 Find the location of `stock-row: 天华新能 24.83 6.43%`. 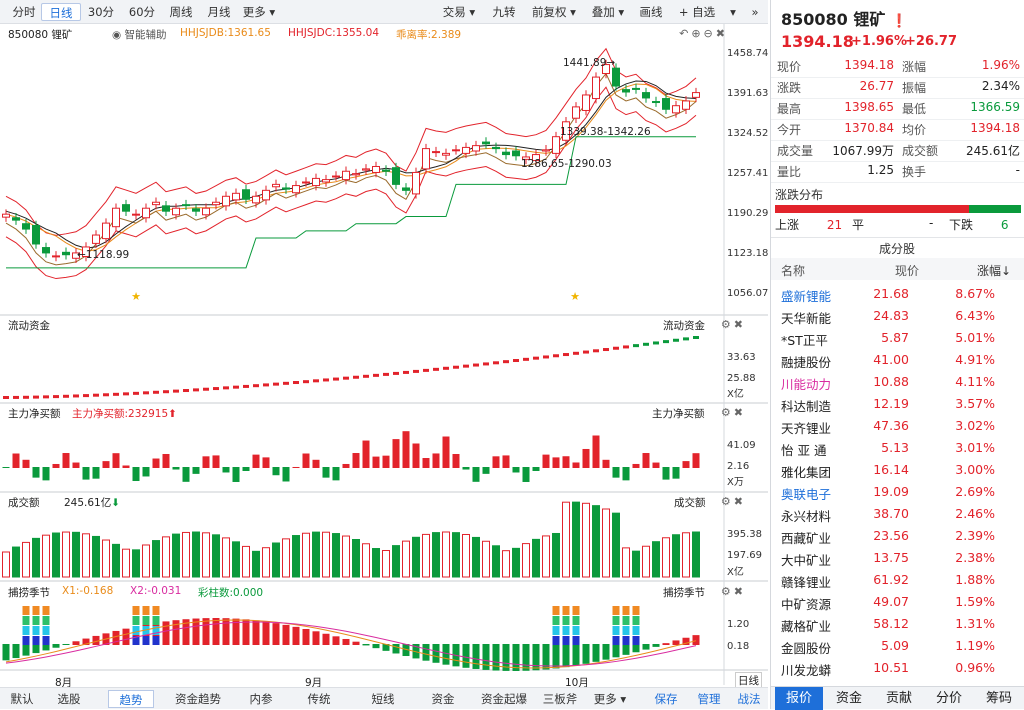

stock-row: 天华新能 24.83 6.43% is located at coordinates (902, 316).